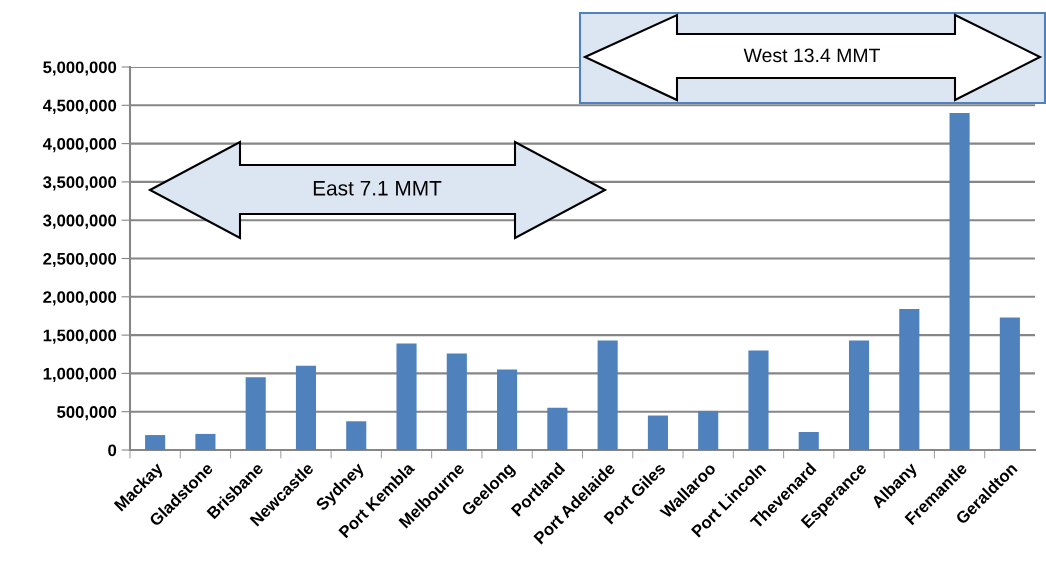 This screenshot has width=1046, height=584. I want to click on y-tick-label: 0, so click(112, 450).